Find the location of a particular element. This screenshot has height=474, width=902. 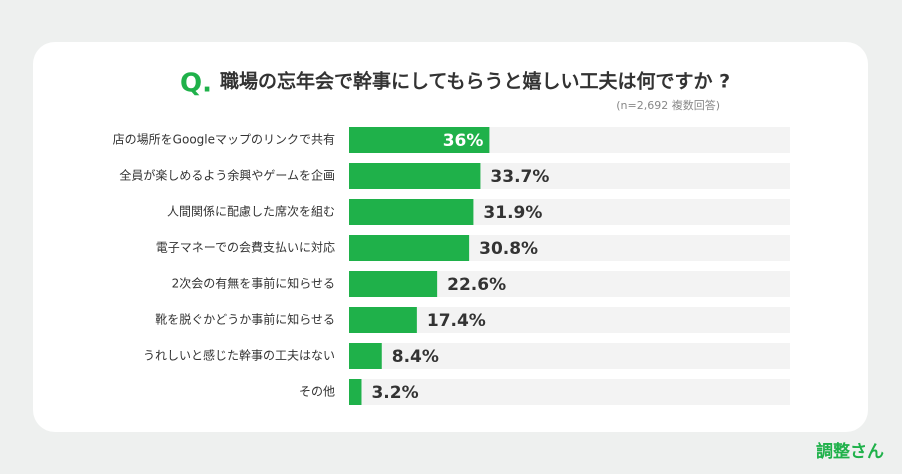

category-label: 靴を脱ぐかどうか事前に知らせる is located at coordinates (245, 319).